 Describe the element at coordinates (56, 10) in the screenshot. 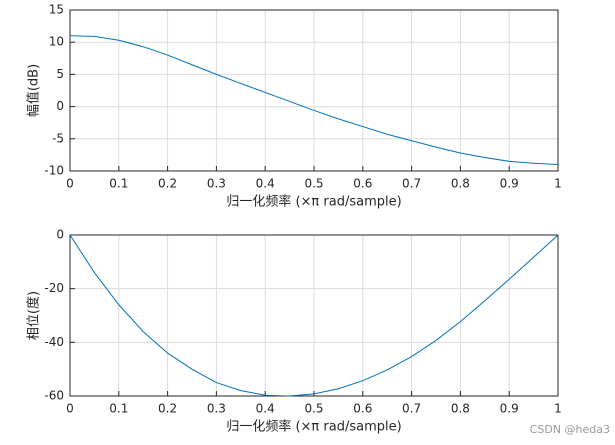

I see `y-tick-label: 15` at that location.